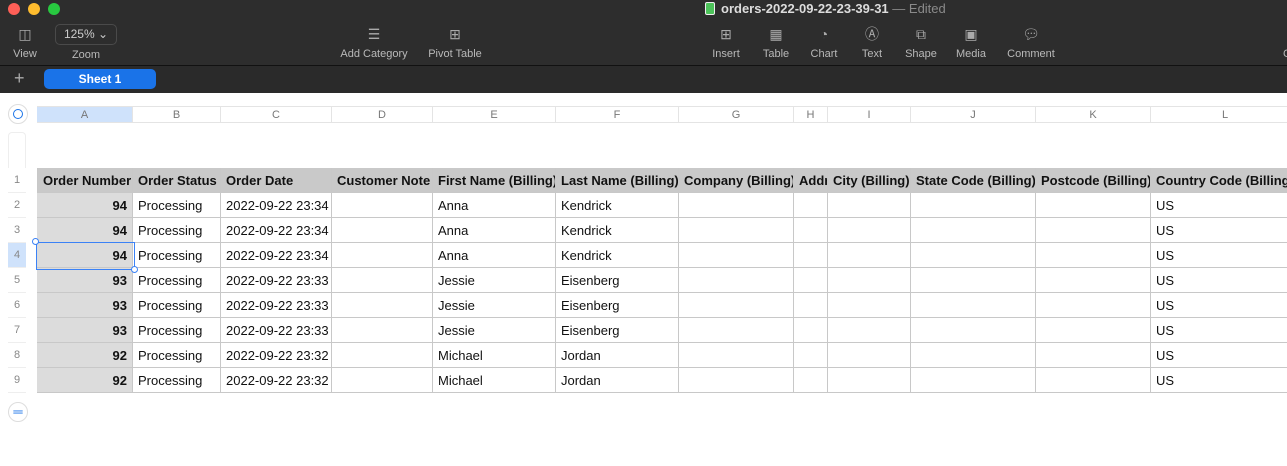  I want to click on header-cell: State Code (Billing), so click(973, 180).